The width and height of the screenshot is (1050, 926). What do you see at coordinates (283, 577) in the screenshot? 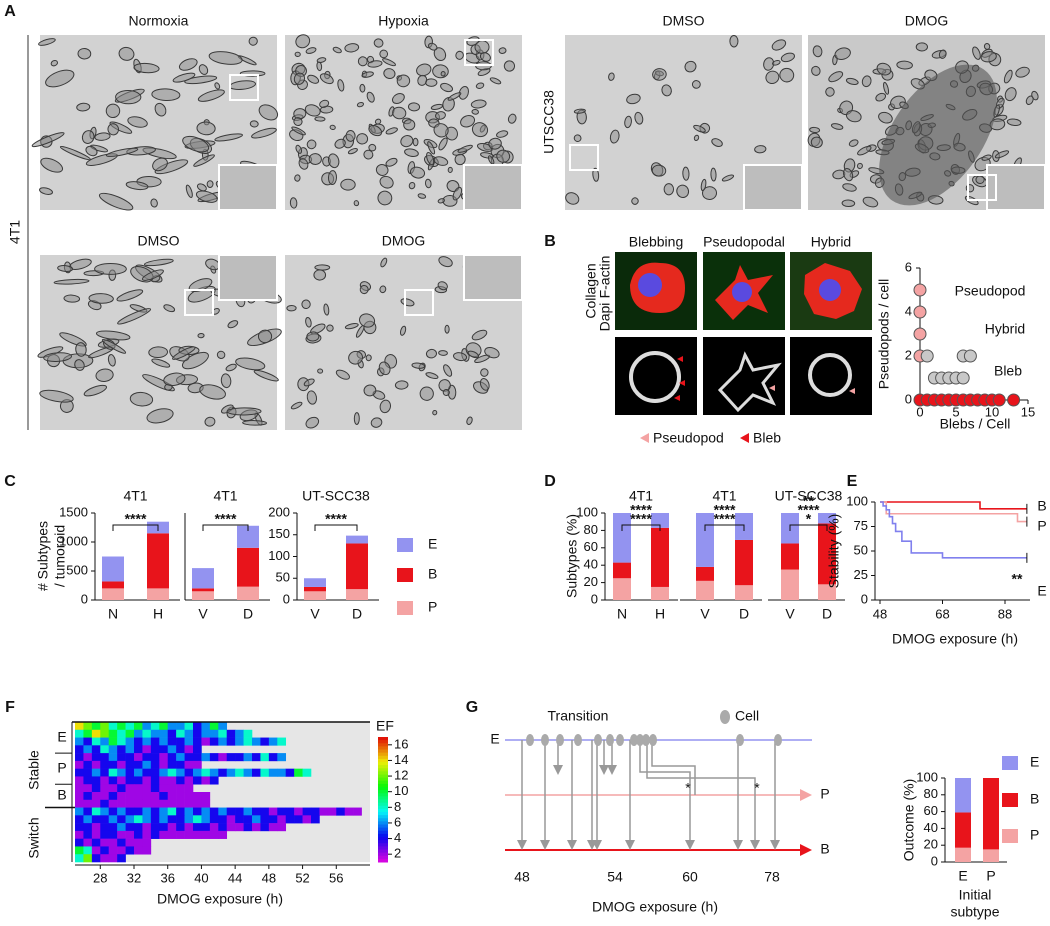
I see `y-tick-label: 50` at bounding box center [283, 577].